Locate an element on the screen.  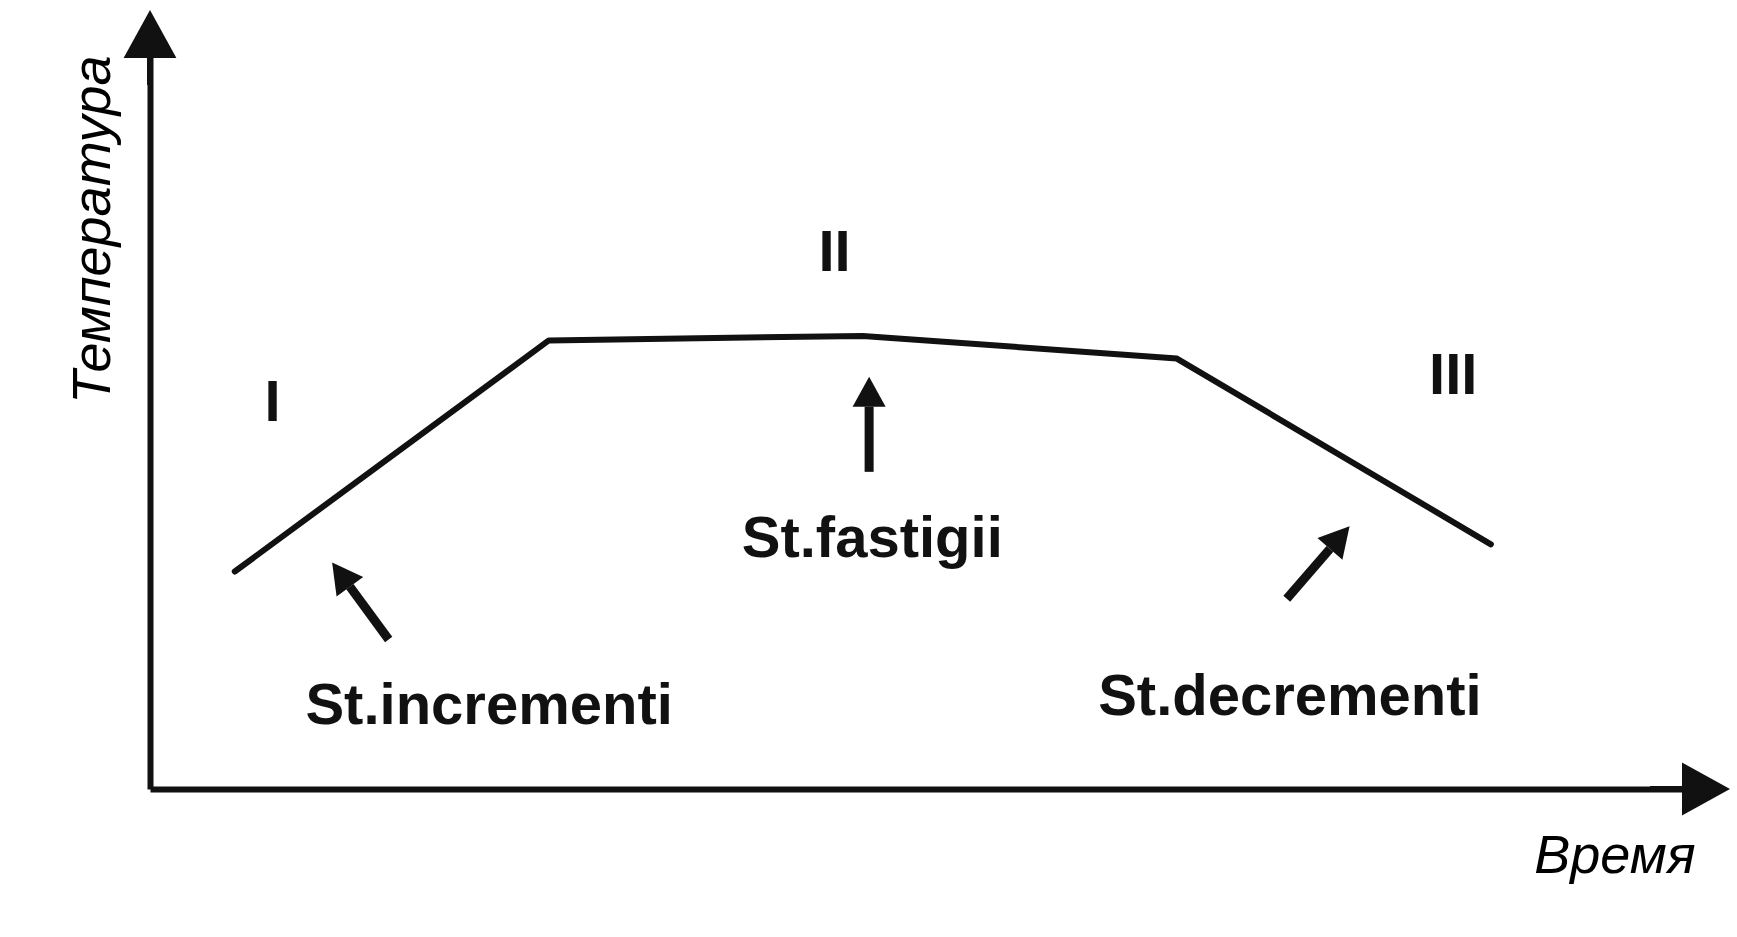
text: II is located at coordinates (834, 251).